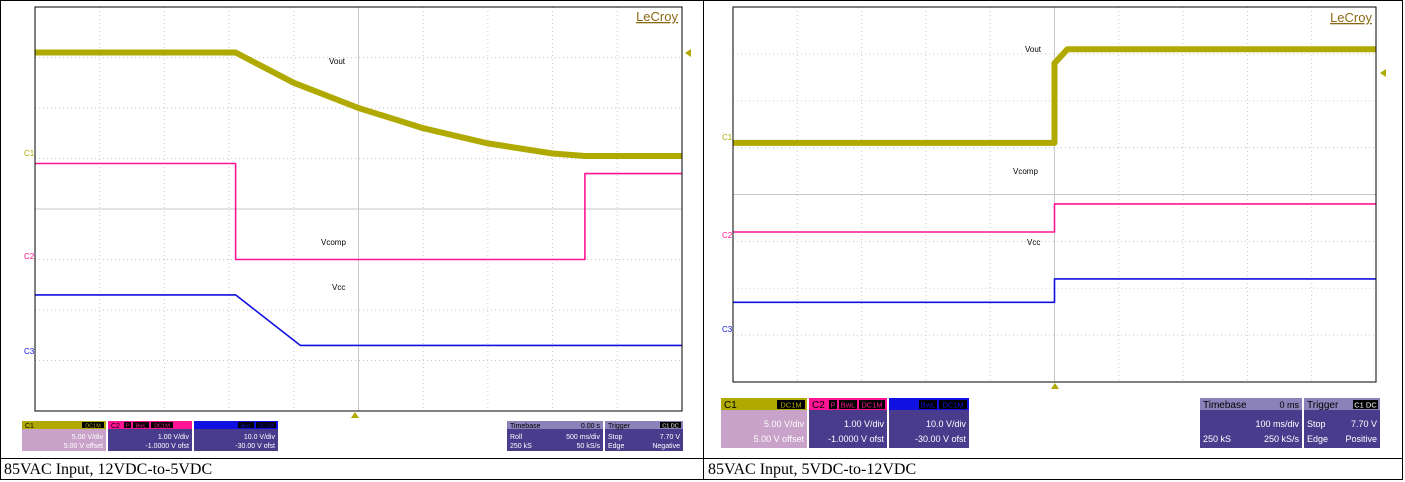 The width and height of the screenshot is (1405, 482). What do you see at coordinates (108, 469) in the screenshot?
I see `caption-left: 85VAC Input, 12VDC-to-5VDC` at bounding box center [108, 469].